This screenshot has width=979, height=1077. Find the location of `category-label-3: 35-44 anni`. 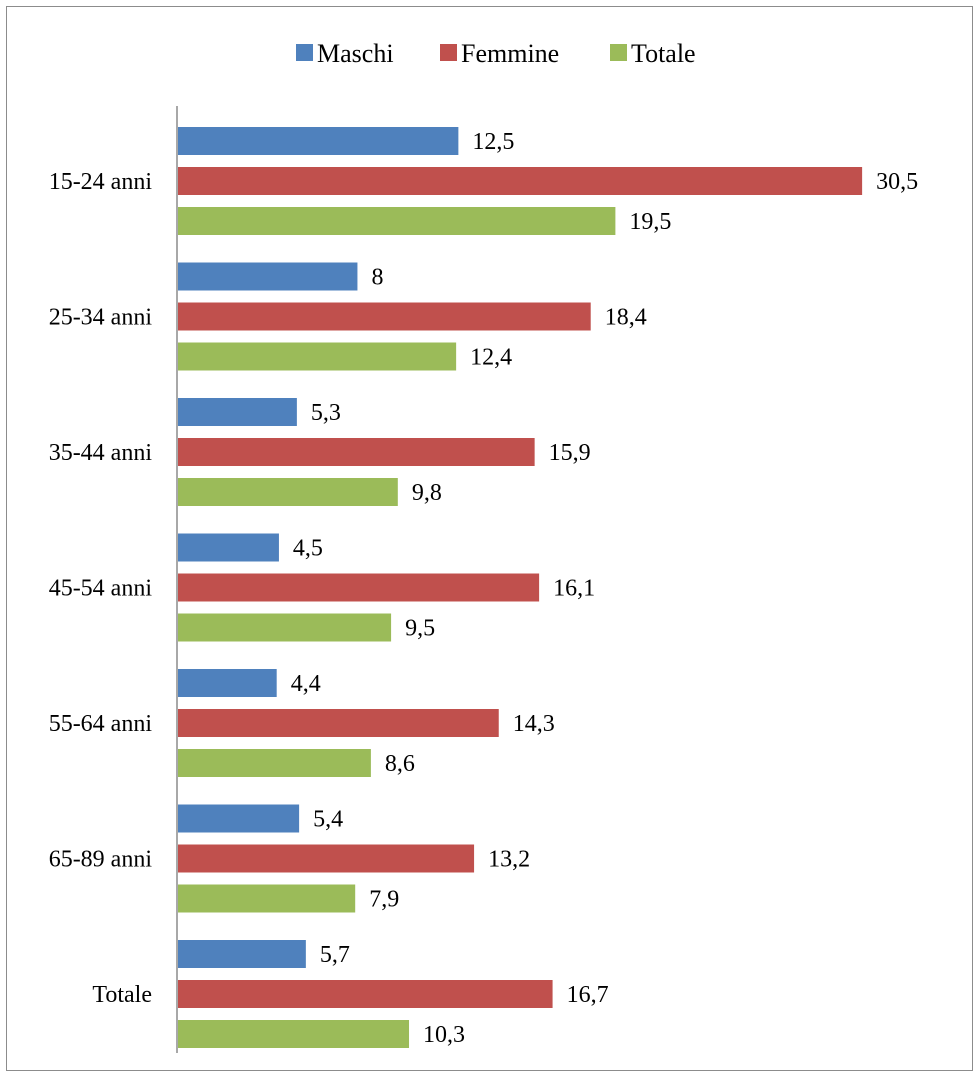

category-label-3: 35-44 anni is located at coordinates (101, 453).